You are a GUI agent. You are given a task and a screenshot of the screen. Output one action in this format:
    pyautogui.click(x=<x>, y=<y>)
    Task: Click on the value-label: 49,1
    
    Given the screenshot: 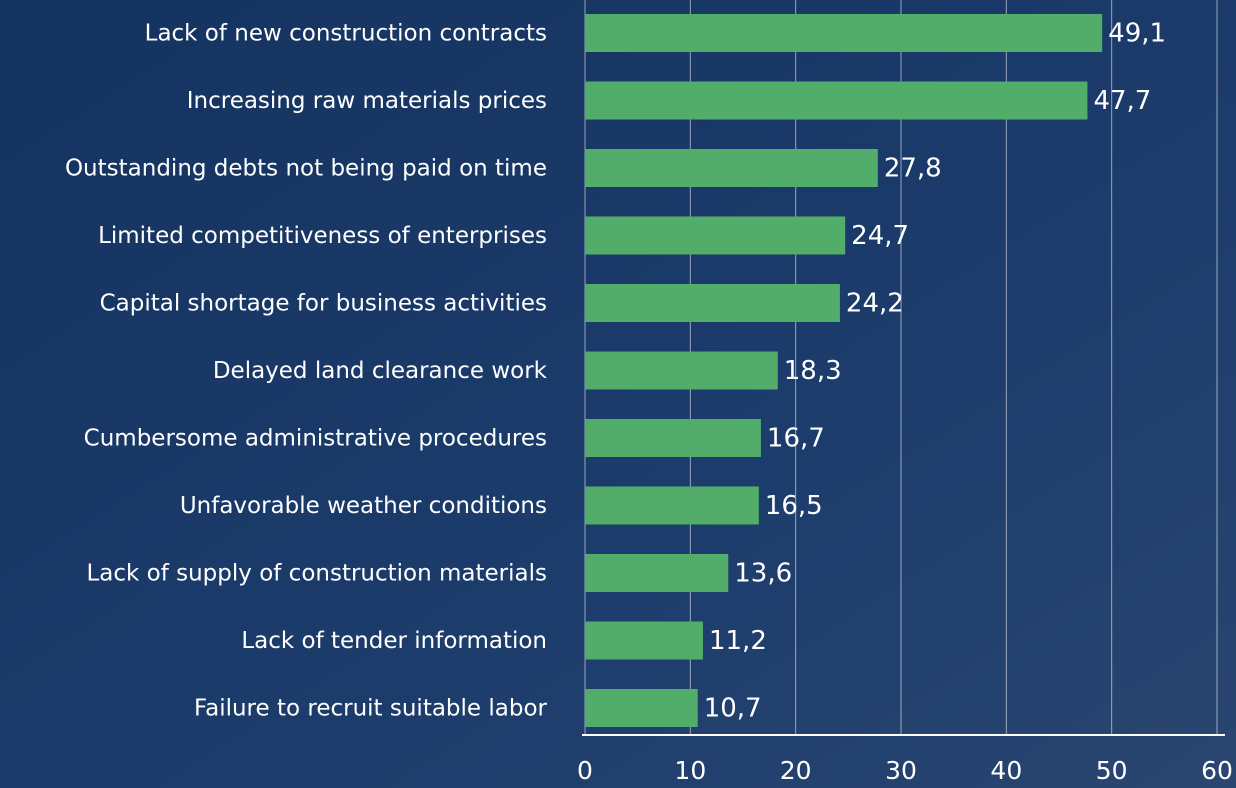 What is the action you would take?
    pyautogui.click(x=1137, y=34)
    